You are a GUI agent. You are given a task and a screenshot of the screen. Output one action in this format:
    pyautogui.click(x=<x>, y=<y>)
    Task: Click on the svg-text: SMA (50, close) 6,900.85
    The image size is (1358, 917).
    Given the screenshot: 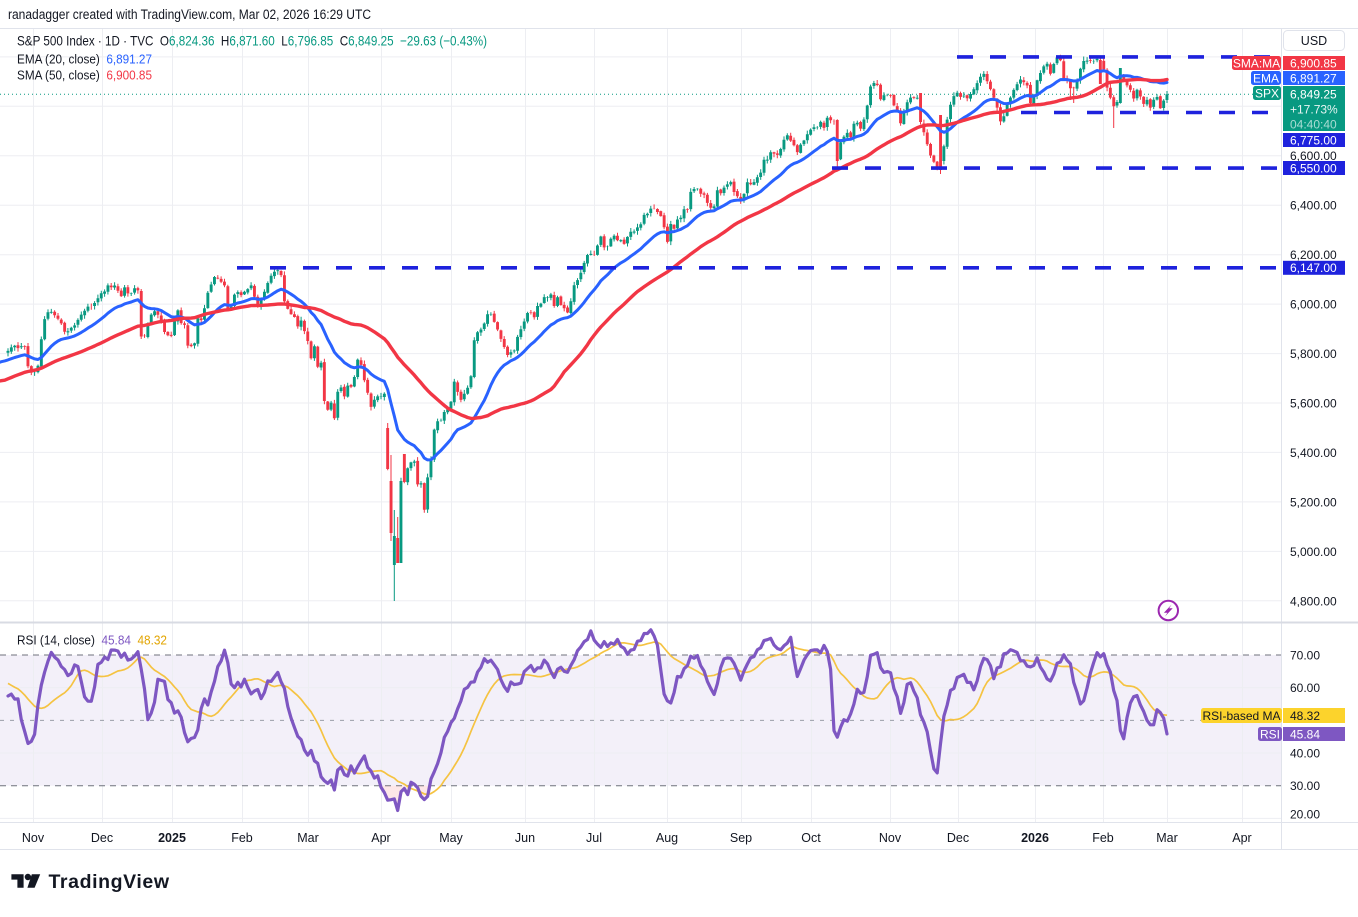 What is the action you would take?
    pyautogui.click(x=84, y=75)
    